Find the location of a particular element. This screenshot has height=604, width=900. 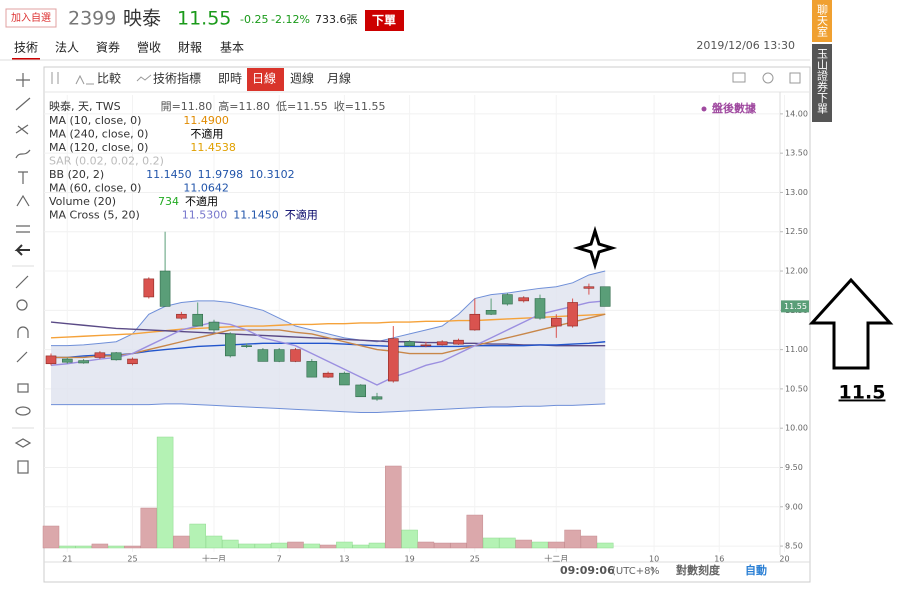

up-arrow-annotation is located at coordinates (851, 323).